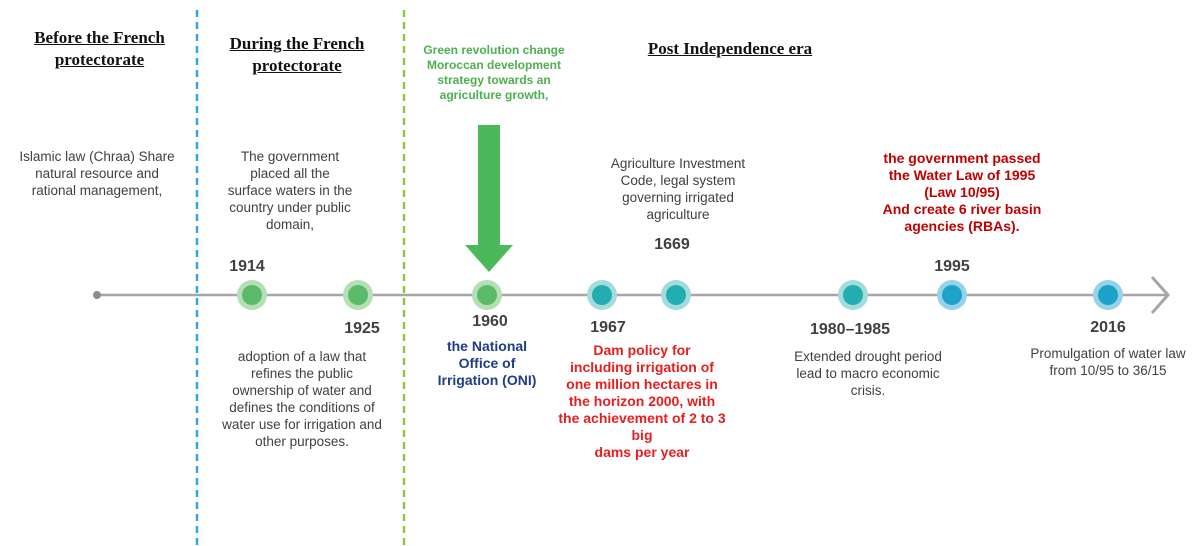  I want to click on text-line: Extended drought period, so click(868, 356).